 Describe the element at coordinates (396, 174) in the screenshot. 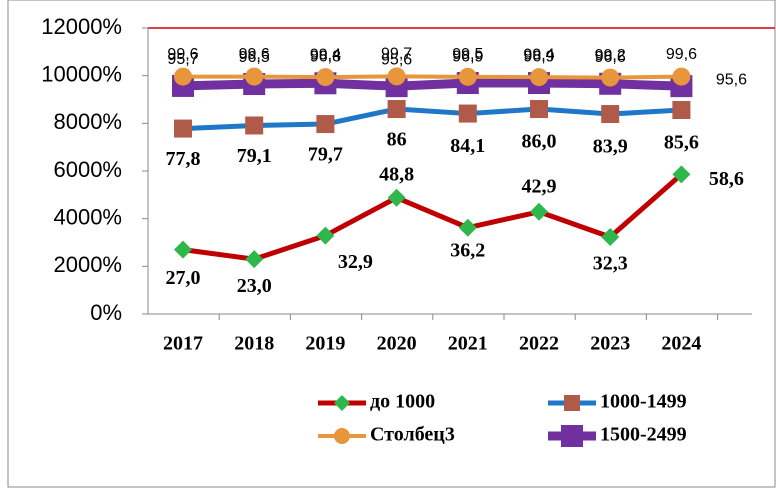

I see `data-label: 48,8` at that location.